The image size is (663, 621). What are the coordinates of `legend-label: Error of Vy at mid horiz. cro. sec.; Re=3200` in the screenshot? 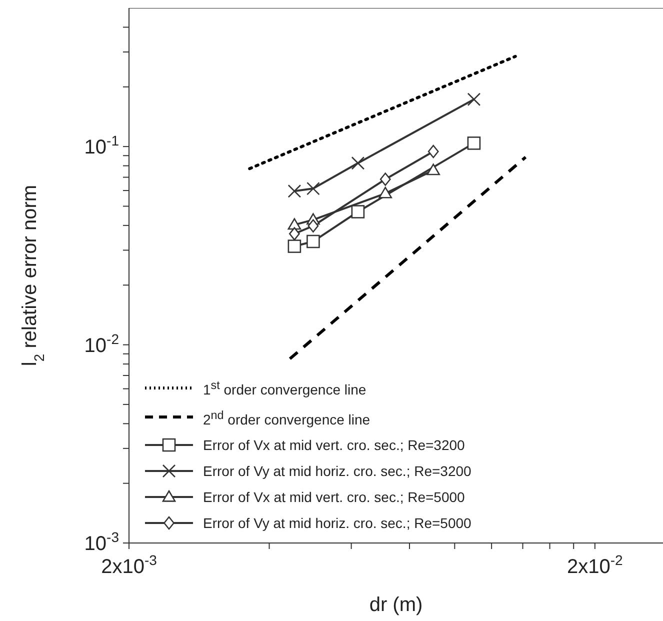 It's located at (337, 472).